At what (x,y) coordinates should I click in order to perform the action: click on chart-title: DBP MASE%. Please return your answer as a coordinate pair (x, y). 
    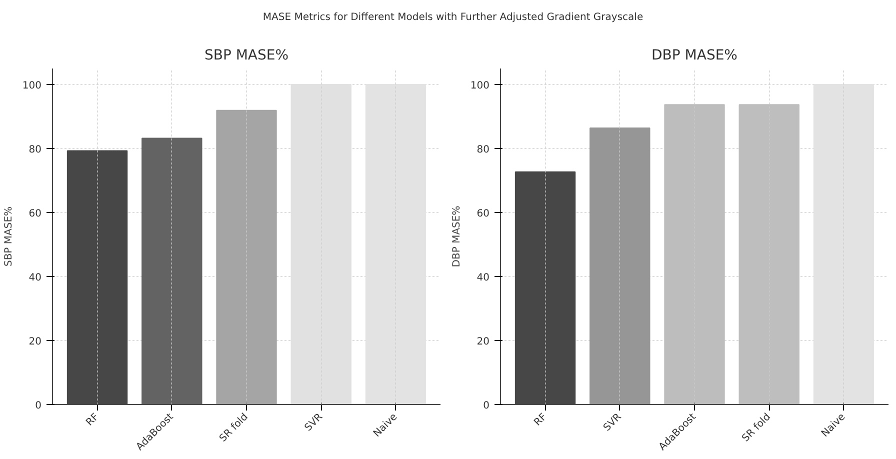
    Looking at the image, I should click on (695, 56).